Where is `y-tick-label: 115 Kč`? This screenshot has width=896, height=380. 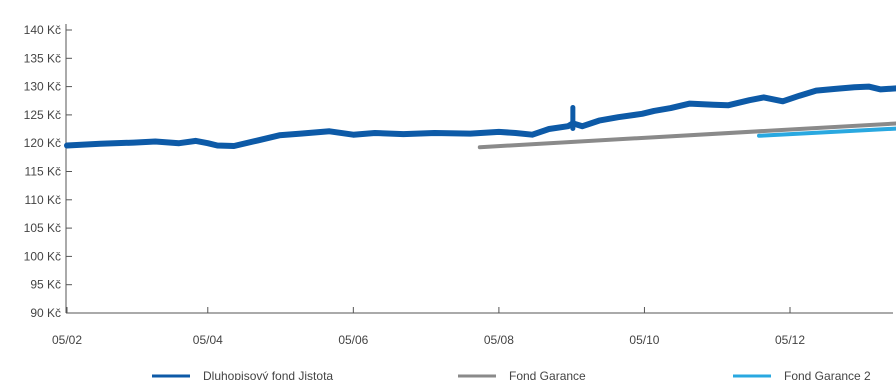
y-tick-label: 115 Kč is located at coordinates (43, 172).